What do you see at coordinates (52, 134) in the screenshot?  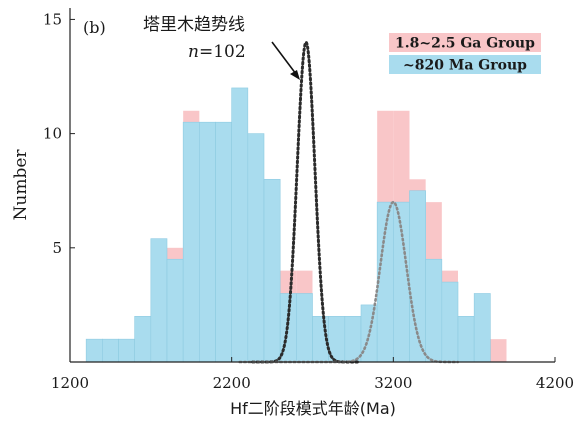 I see `y-tick-label-10: 10` at bounding box center [52, 134].